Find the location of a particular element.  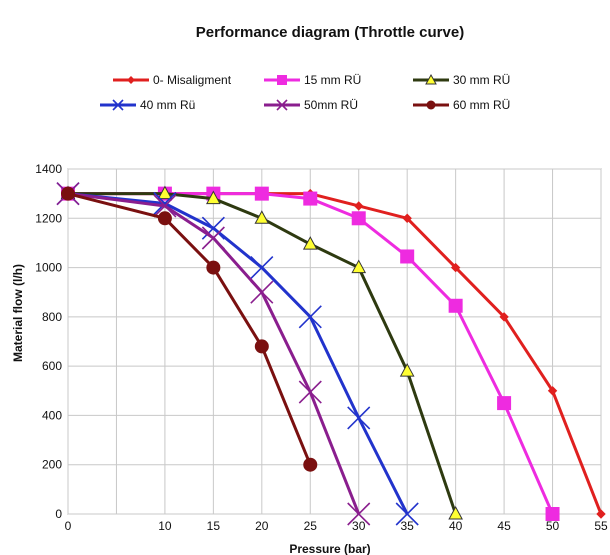

y-tick-label: 400 is located at coordinates (52, 415).